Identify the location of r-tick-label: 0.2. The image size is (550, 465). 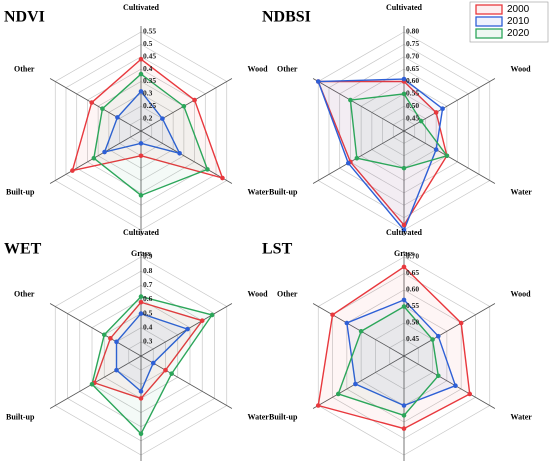
(148, 117).